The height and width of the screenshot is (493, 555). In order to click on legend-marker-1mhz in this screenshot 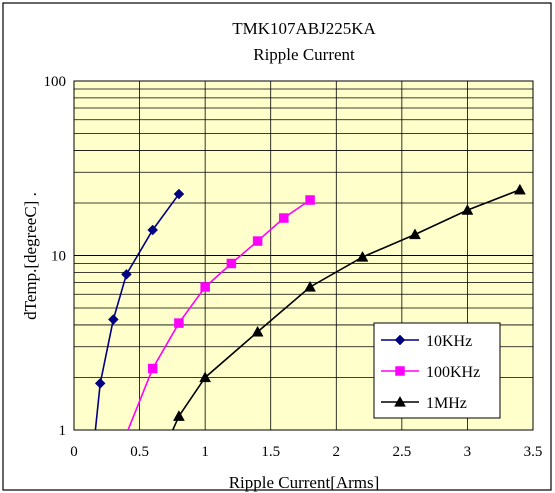, I will do `click(400, 401)`.